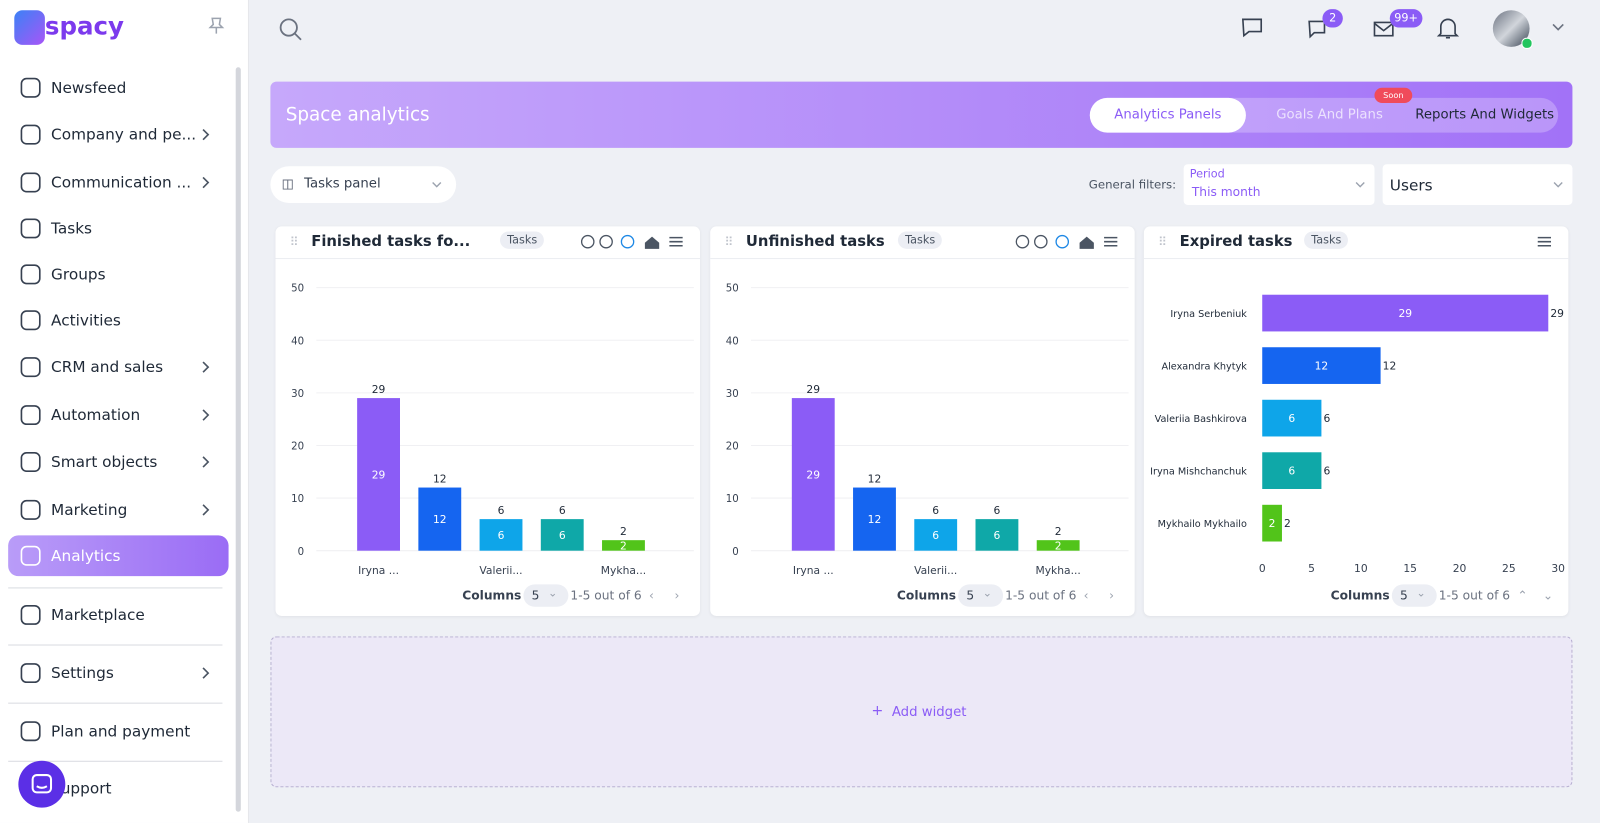  Describe the element at coordinates (1522, 595) in the screenshot. I see `pager-prev: ⌃` at that location.